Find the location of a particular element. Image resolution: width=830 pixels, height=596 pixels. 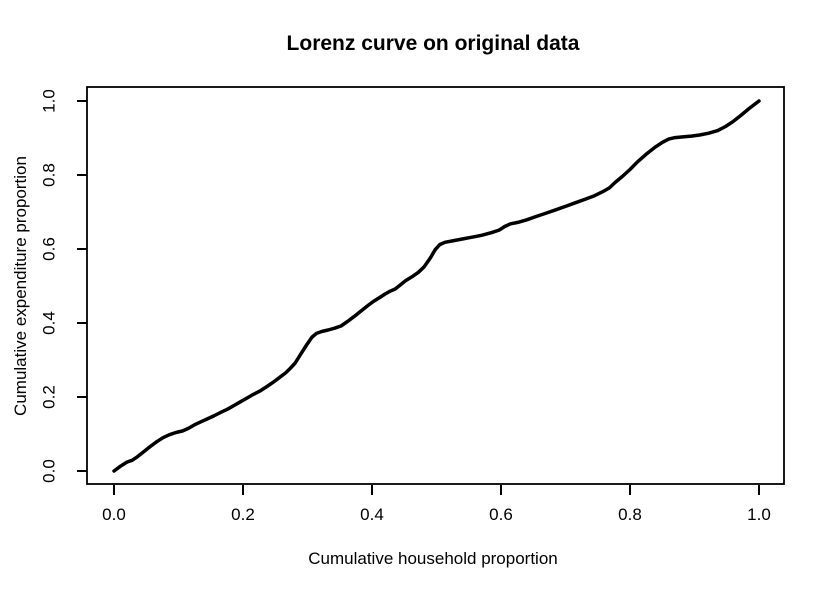

x-tick-label: 0.6 is located at coordinates (501, 514).